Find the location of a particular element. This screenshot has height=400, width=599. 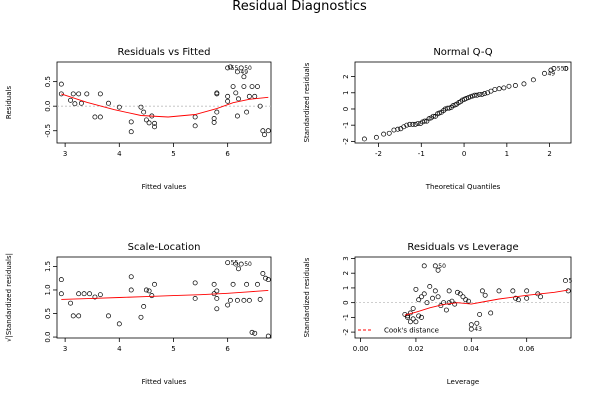

scale-location-y-tick-label: 1.5 is located at coordinates (48, 266).